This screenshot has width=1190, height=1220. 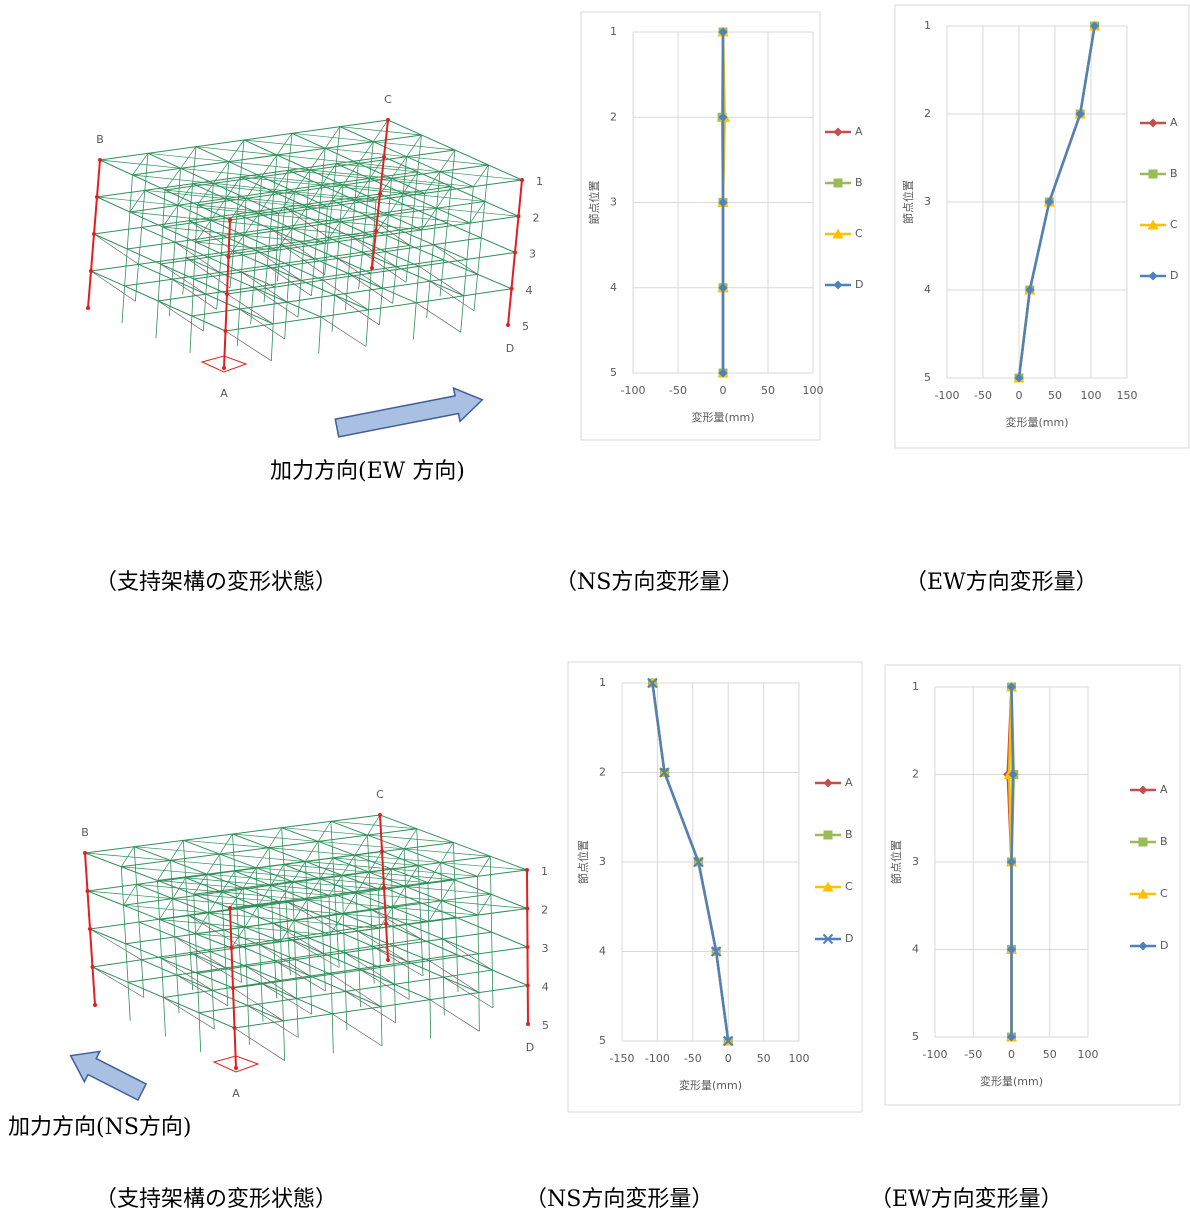 What do you see at coordinates (224, 393) in the screenshot?
I see `node-label: A` at bounding box center [224, 393].